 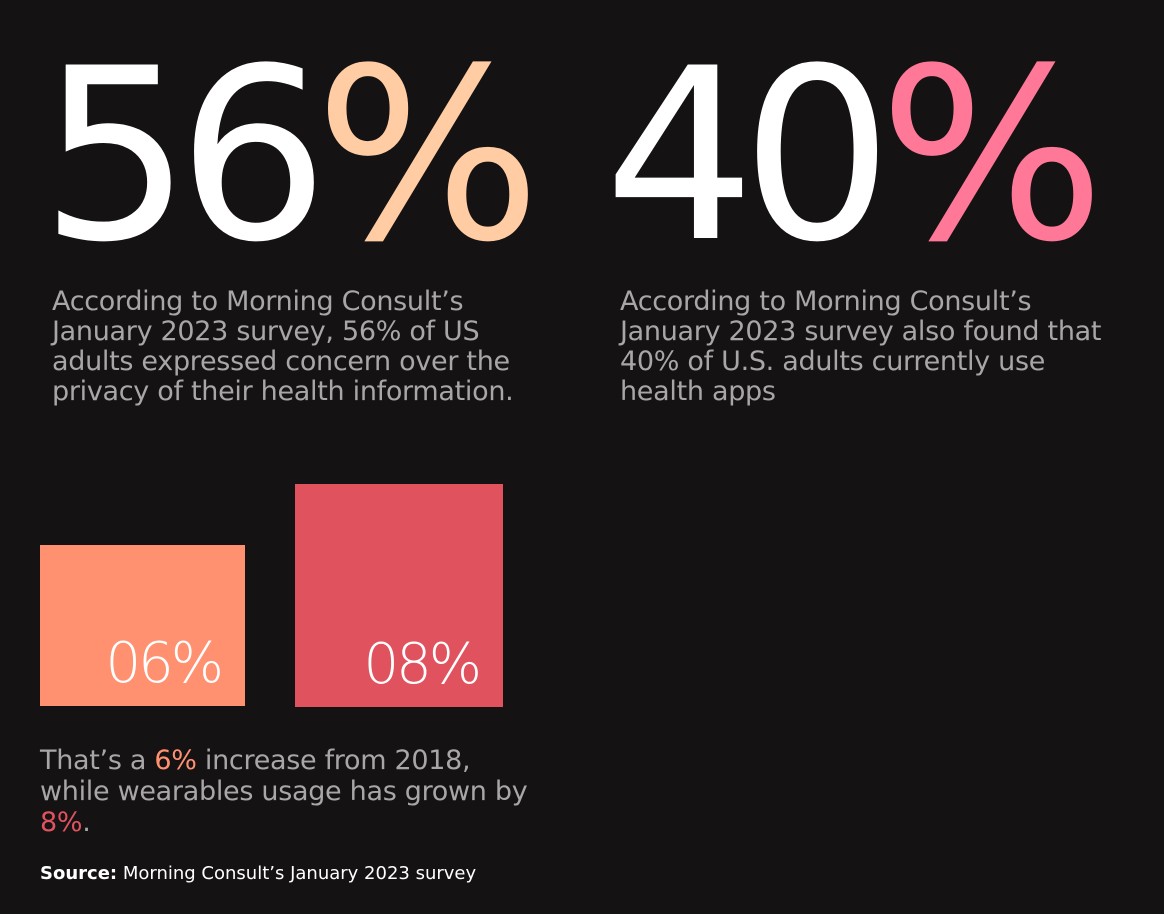 I want to click on stat-number: 56, so click(x=184, y=156).